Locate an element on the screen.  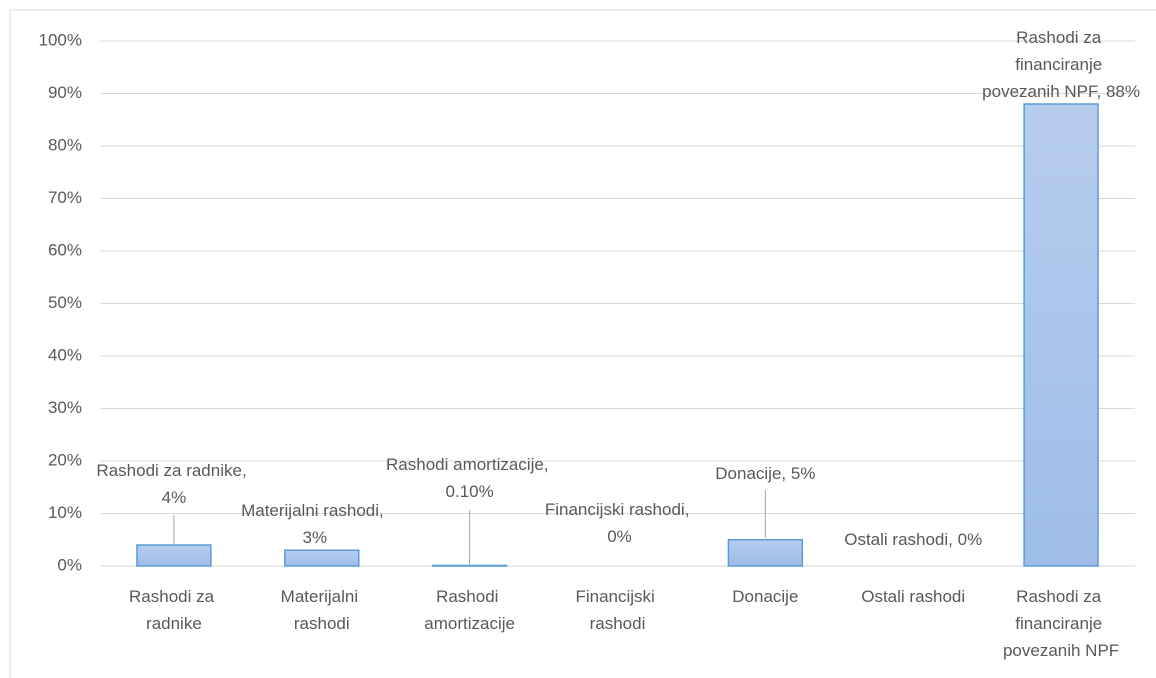
y-tick-label: 30% is located at coordinates (65, 407).